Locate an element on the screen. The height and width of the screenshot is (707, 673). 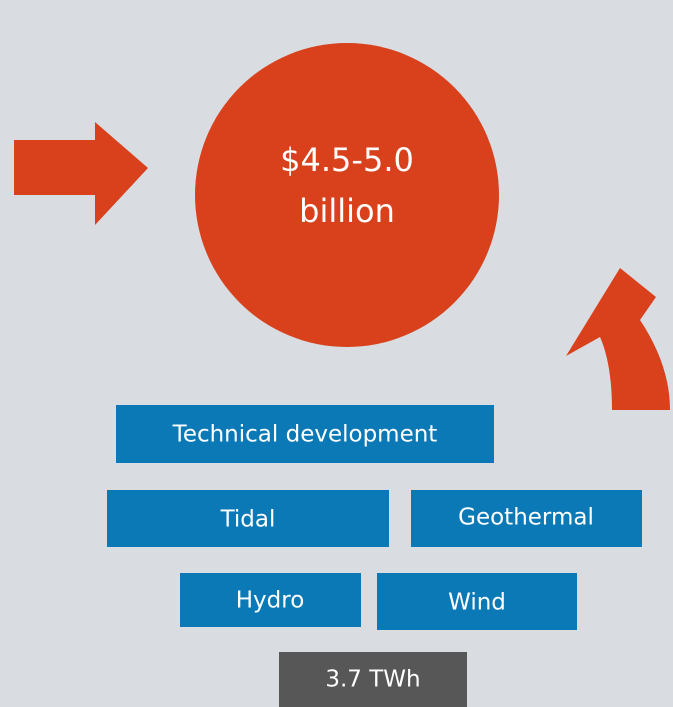
footer-box is located at coordinates (373, 679).